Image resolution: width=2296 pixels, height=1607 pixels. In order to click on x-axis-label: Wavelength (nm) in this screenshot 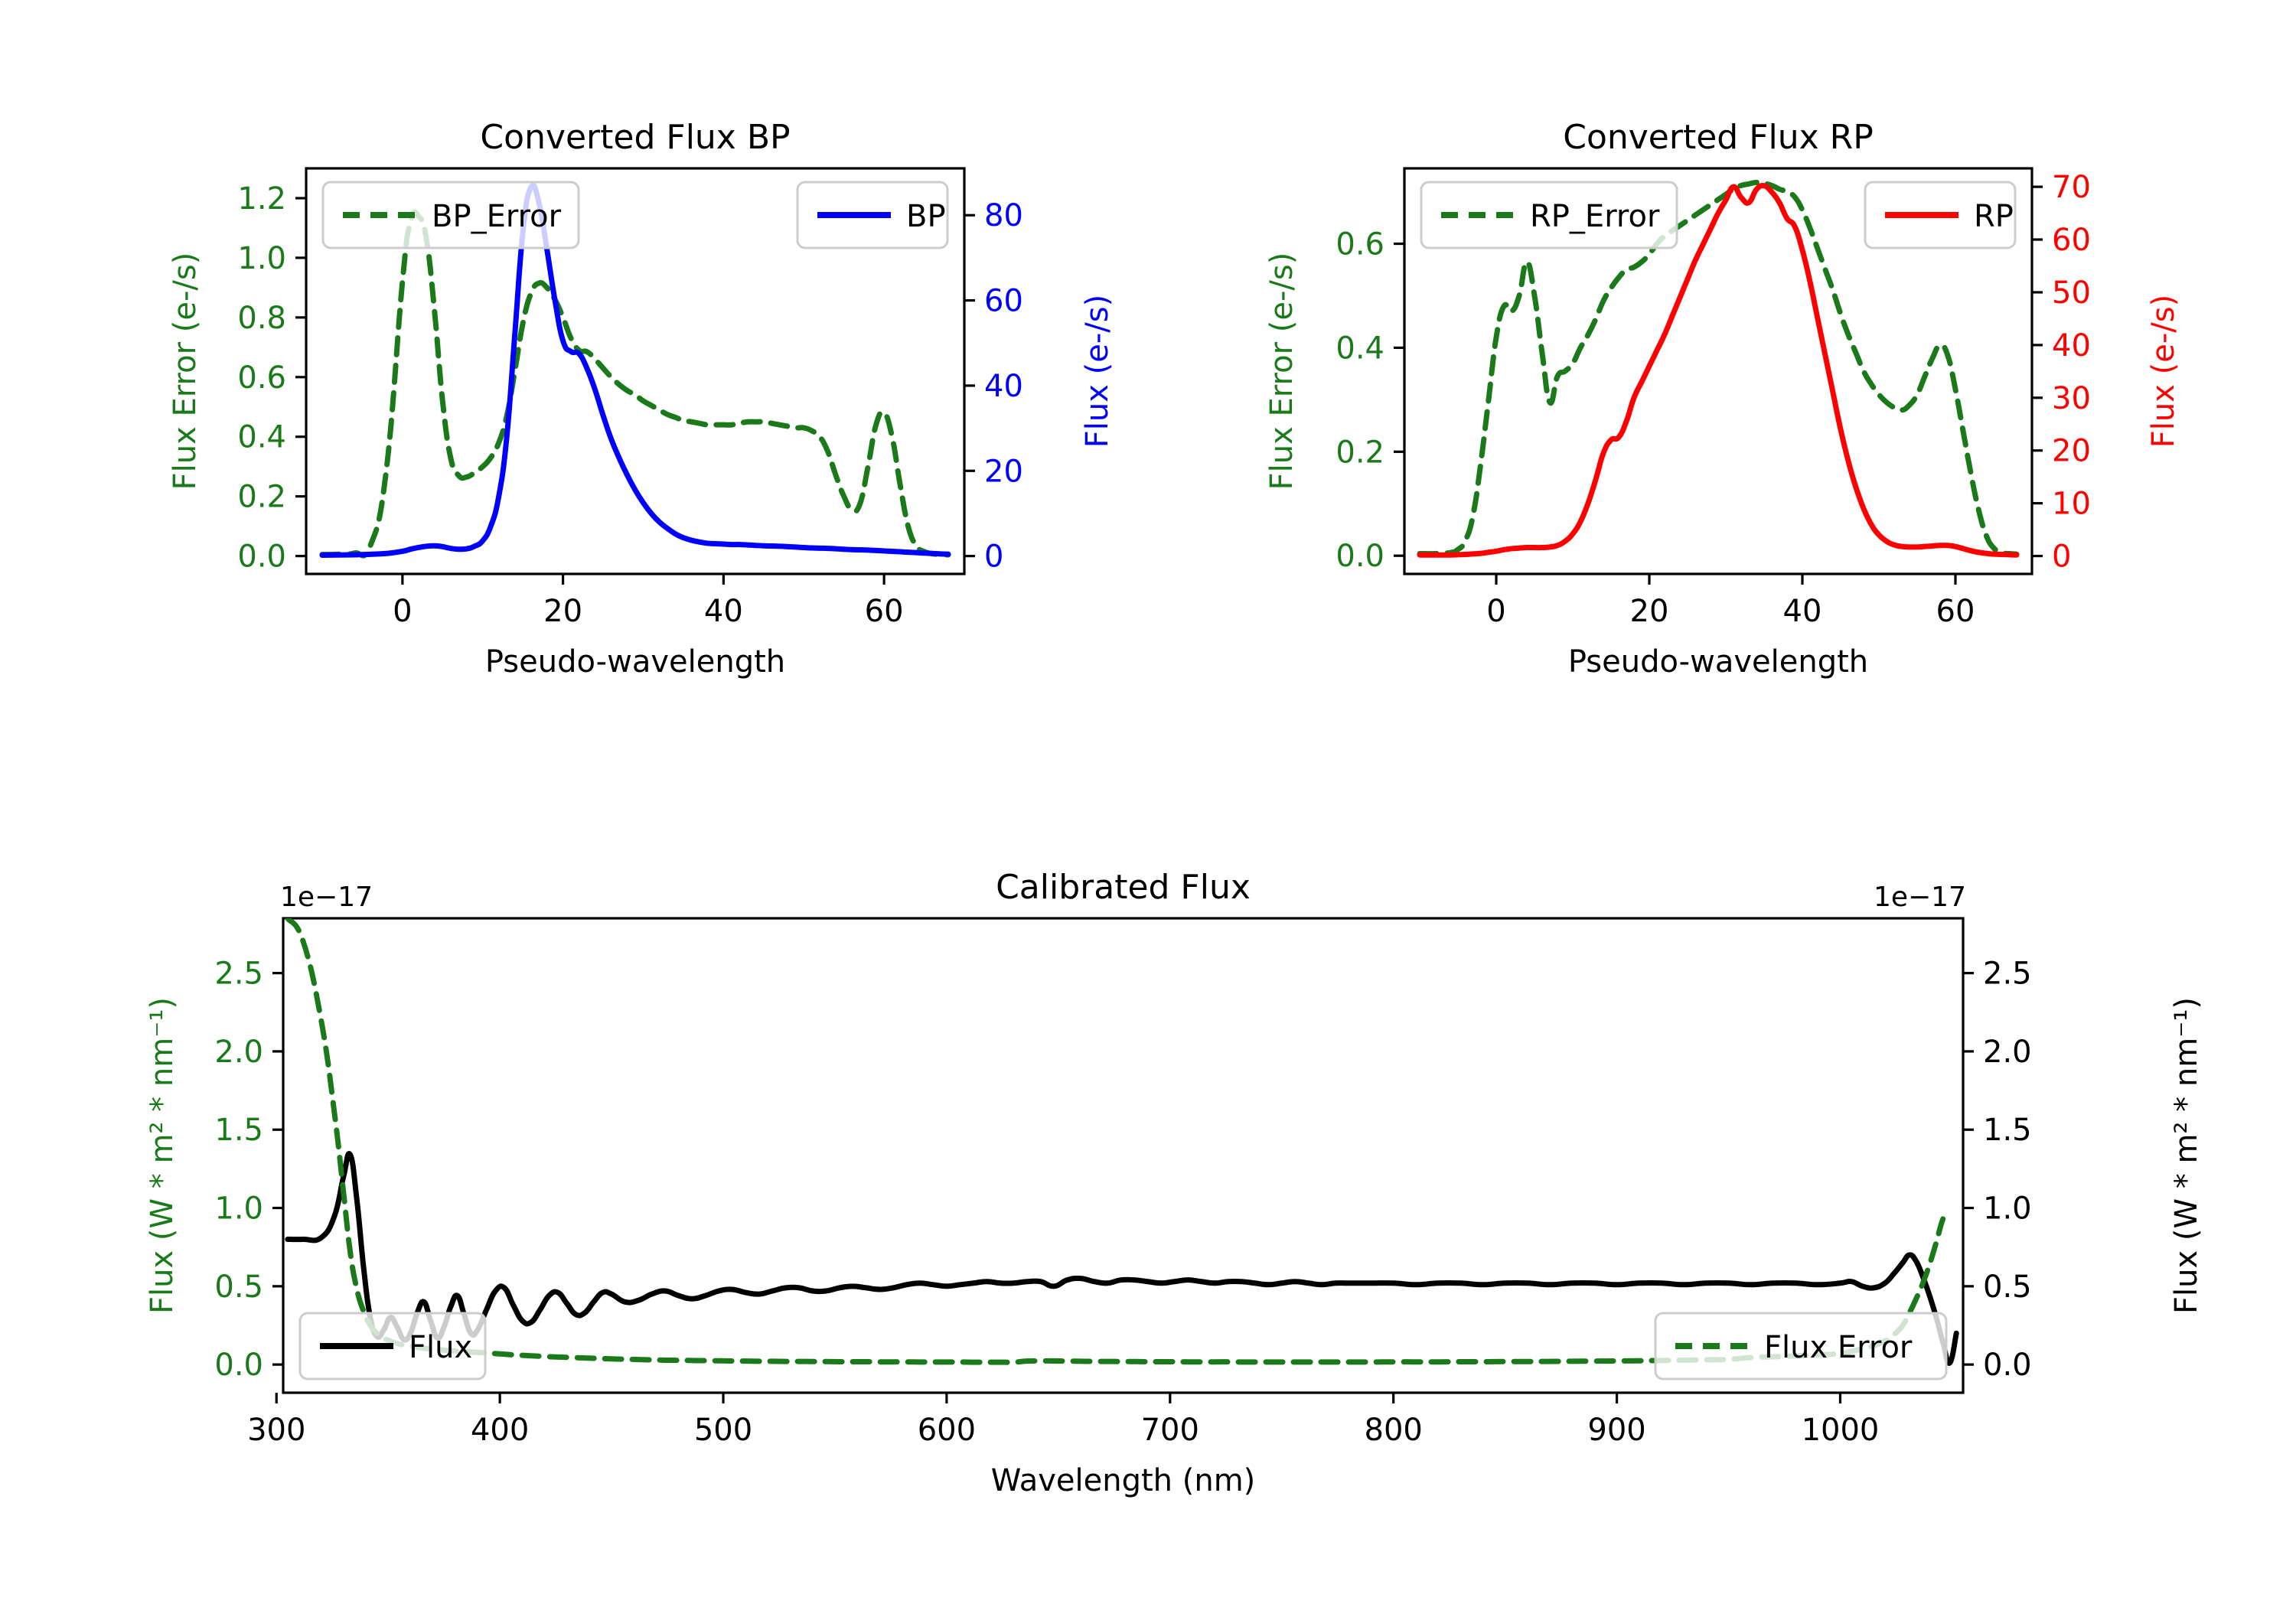, I will do `click(1123, 1480)`.